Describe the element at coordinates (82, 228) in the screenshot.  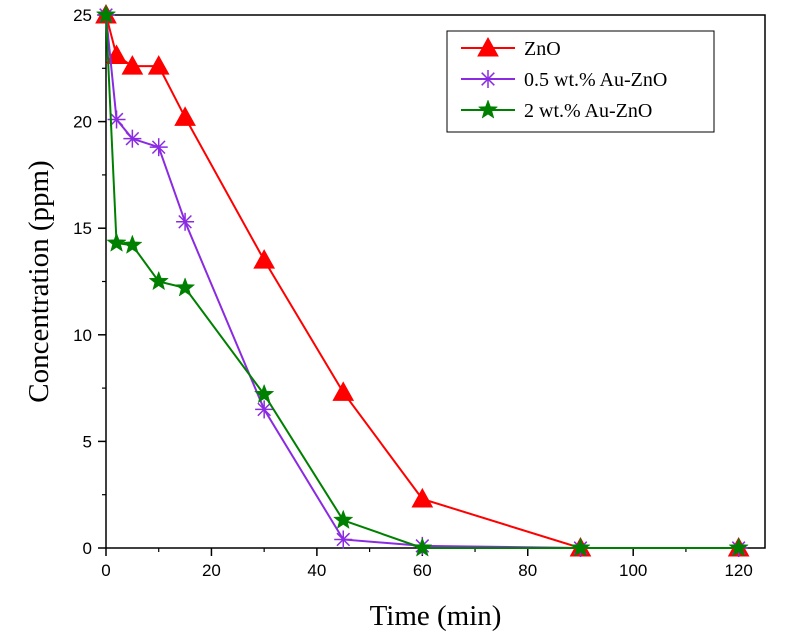
I see `y-tick-label: 15` at that location.